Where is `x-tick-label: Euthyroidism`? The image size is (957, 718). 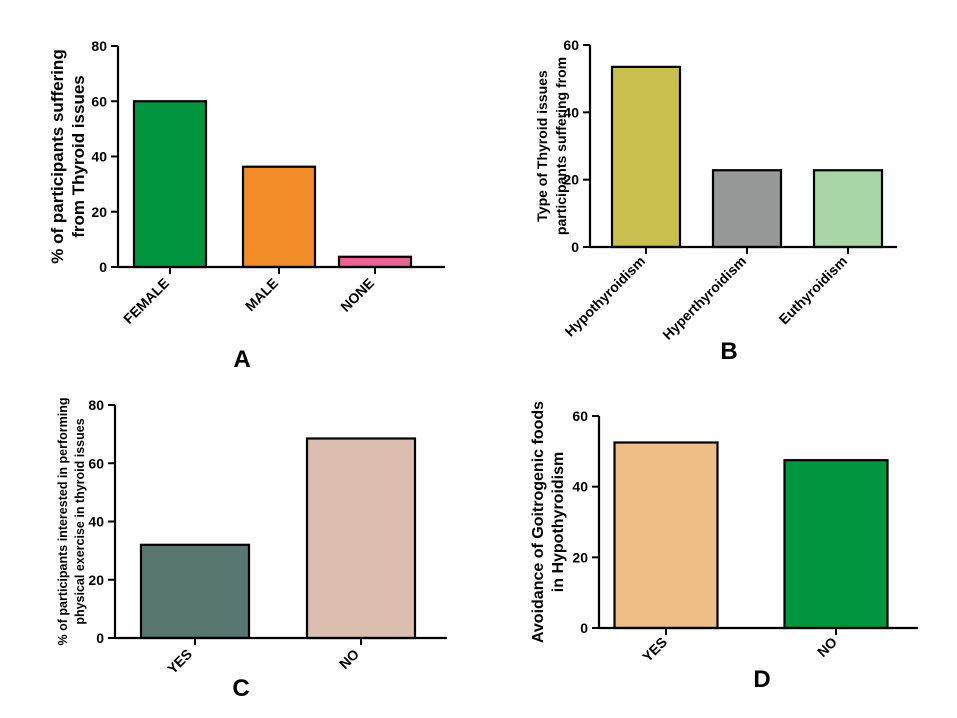
x-tick-label: Euthyroidism is located at coordinates (813, 290).